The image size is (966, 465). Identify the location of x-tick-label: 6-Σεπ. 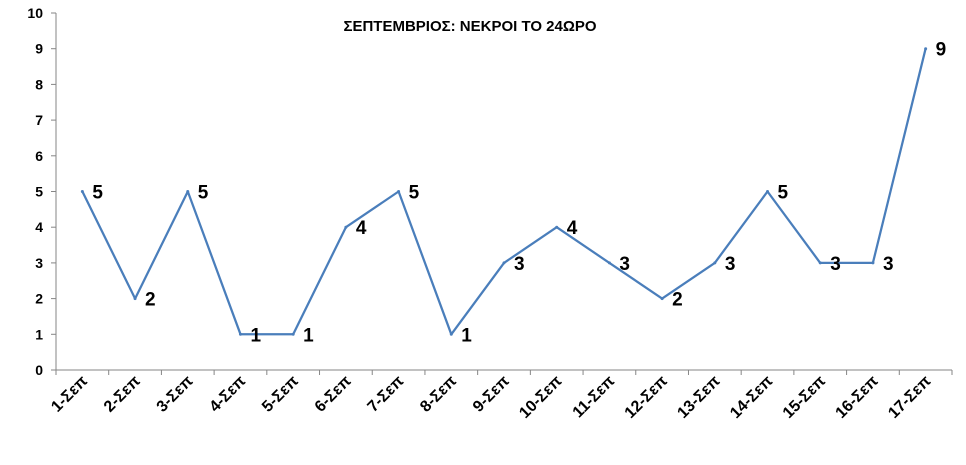
(333, 394).